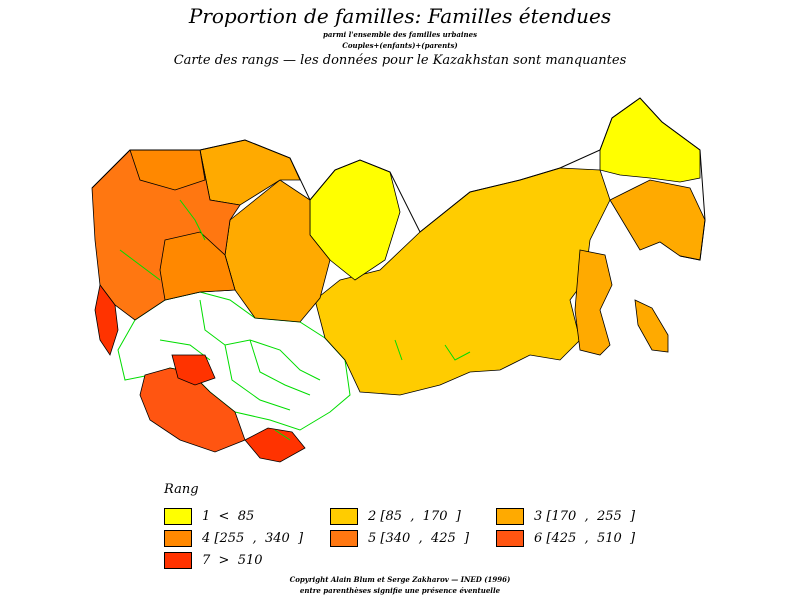 The image size is (800, 600). I want to click on legend-item-rank-2: 2 [85 , 170 ], so click(395, 516).